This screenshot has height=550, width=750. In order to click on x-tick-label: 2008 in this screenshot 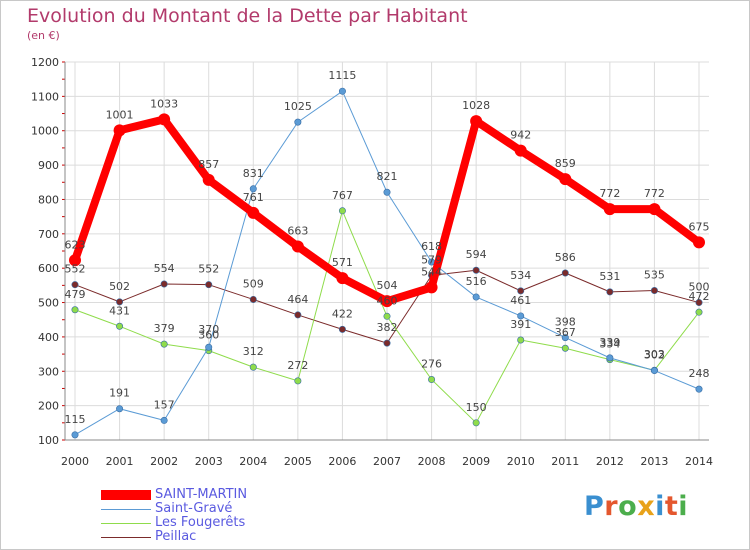, I will do `click(432, 461)`.